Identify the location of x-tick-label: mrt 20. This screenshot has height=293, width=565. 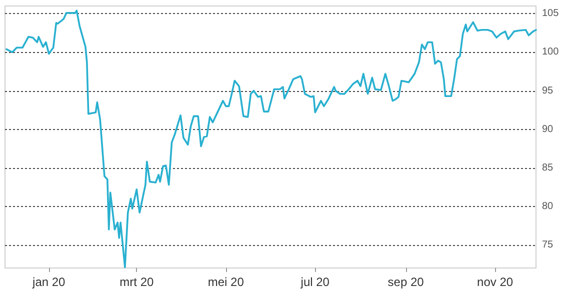
(137, 282).